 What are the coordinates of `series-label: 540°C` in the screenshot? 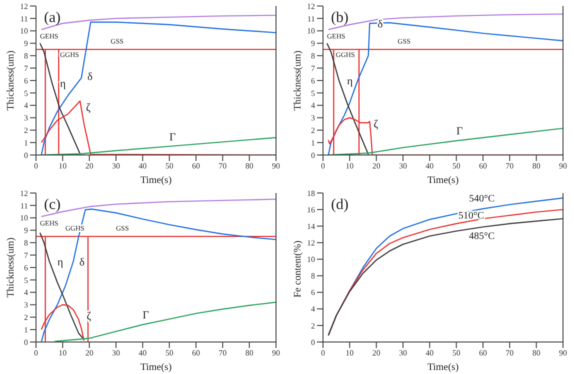 It's located at (482, 199).